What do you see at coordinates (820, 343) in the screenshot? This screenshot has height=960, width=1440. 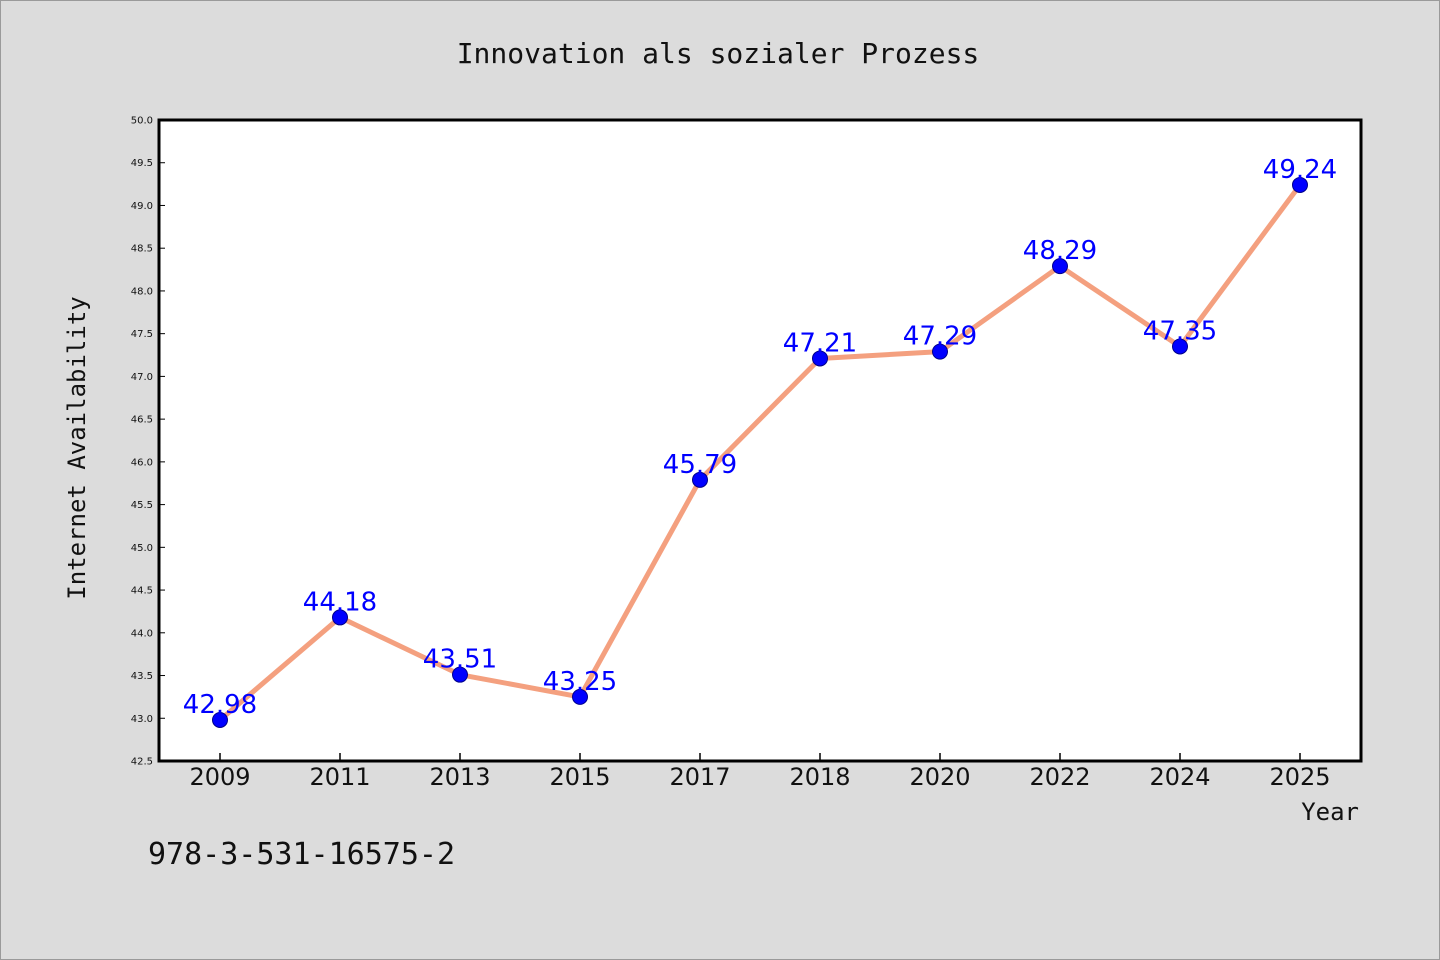 I see `data-label: 47.21` at bounding box center [820, 343].